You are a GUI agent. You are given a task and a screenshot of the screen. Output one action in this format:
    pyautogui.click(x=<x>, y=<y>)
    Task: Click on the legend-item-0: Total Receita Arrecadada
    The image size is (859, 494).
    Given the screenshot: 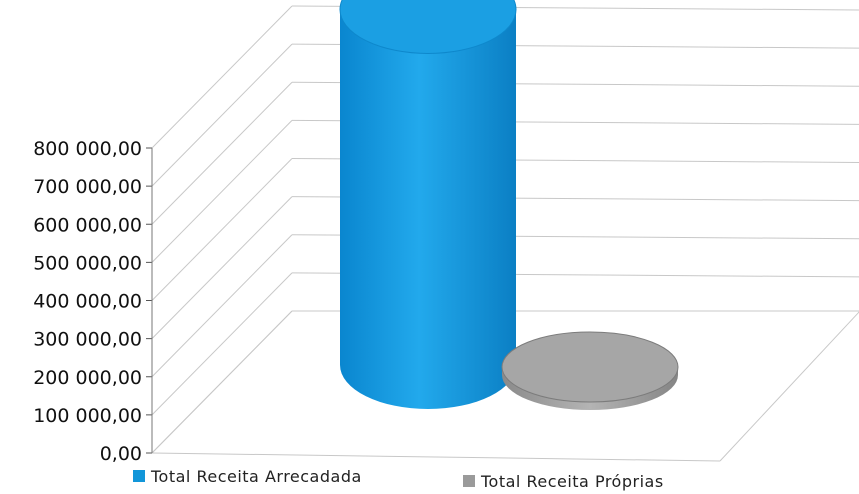 What is the action you would take?
    pyautogui.click(x=247, y=476)
    